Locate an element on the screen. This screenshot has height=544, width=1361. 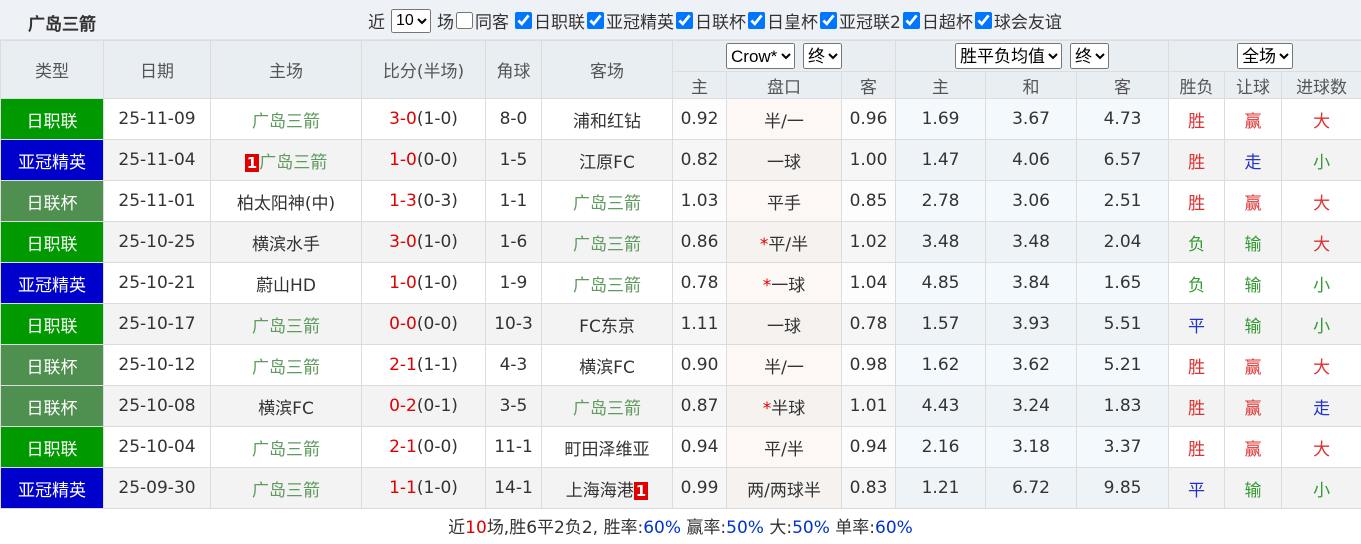
result: 负 is located at coordinates (1197, 242).